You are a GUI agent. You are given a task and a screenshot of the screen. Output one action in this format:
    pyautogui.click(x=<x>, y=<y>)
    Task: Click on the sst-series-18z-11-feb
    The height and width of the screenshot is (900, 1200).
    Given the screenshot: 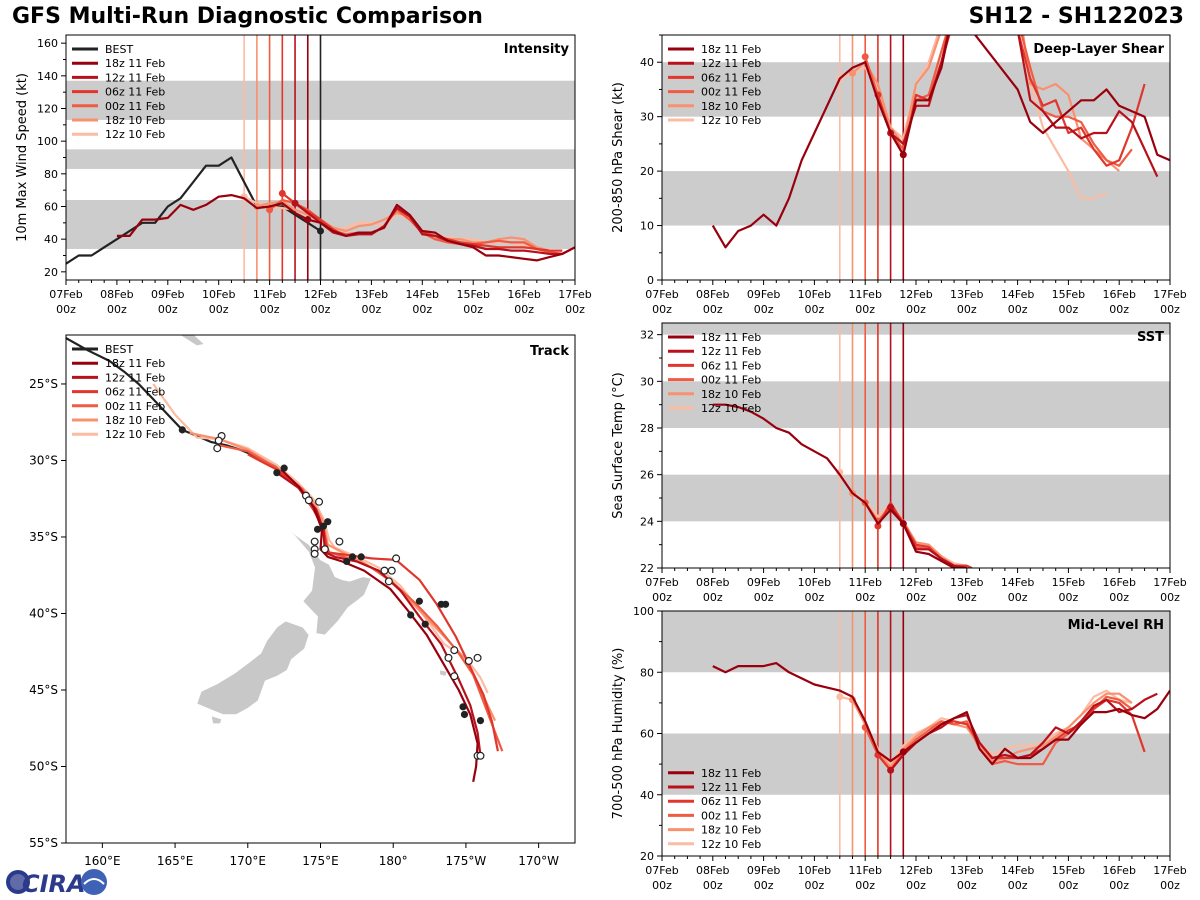 What is the action you would take?
    pyautogui.click(x=839, y=485)
    